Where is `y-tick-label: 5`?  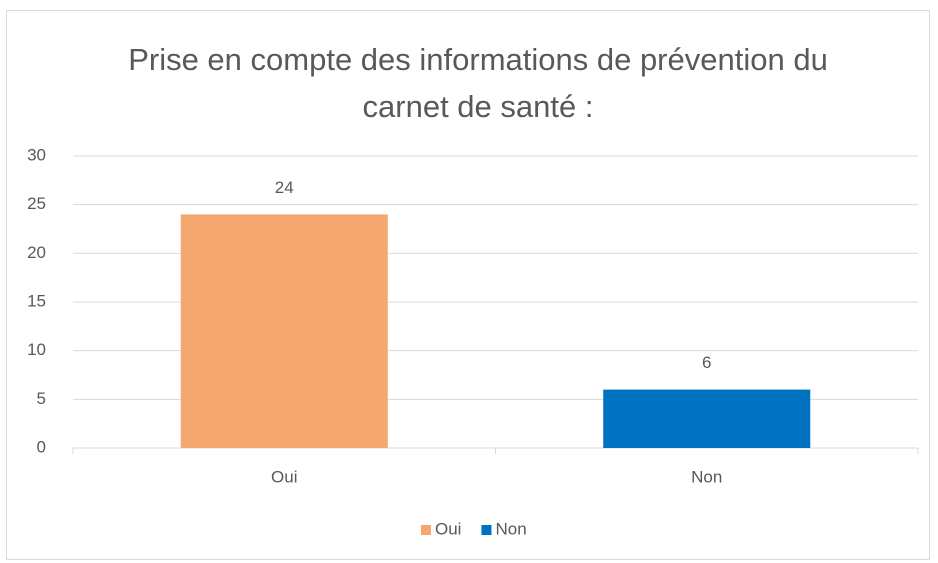
y-tick-label: 5 is located at coordinates (41, 398).